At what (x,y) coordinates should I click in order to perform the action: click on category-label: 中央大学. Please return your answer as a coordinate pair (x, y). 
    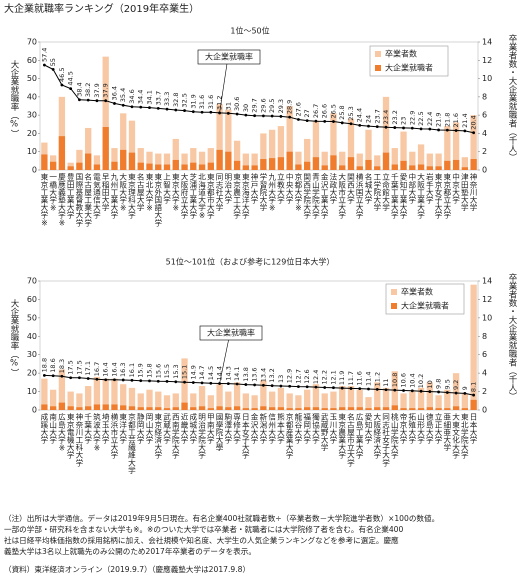
    Looking at the image, I should click on (289, 188).